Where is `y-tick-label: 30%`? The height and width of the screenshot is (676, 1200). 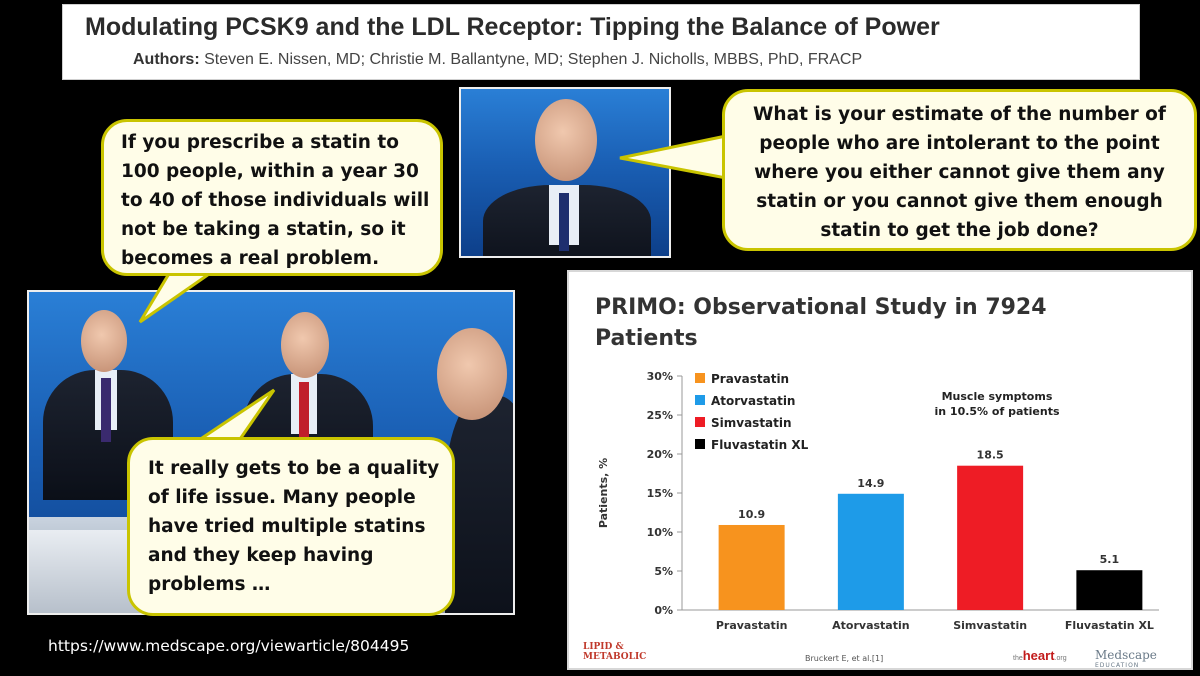 y-tick-label: 30% is located at coordinates (660, 376).